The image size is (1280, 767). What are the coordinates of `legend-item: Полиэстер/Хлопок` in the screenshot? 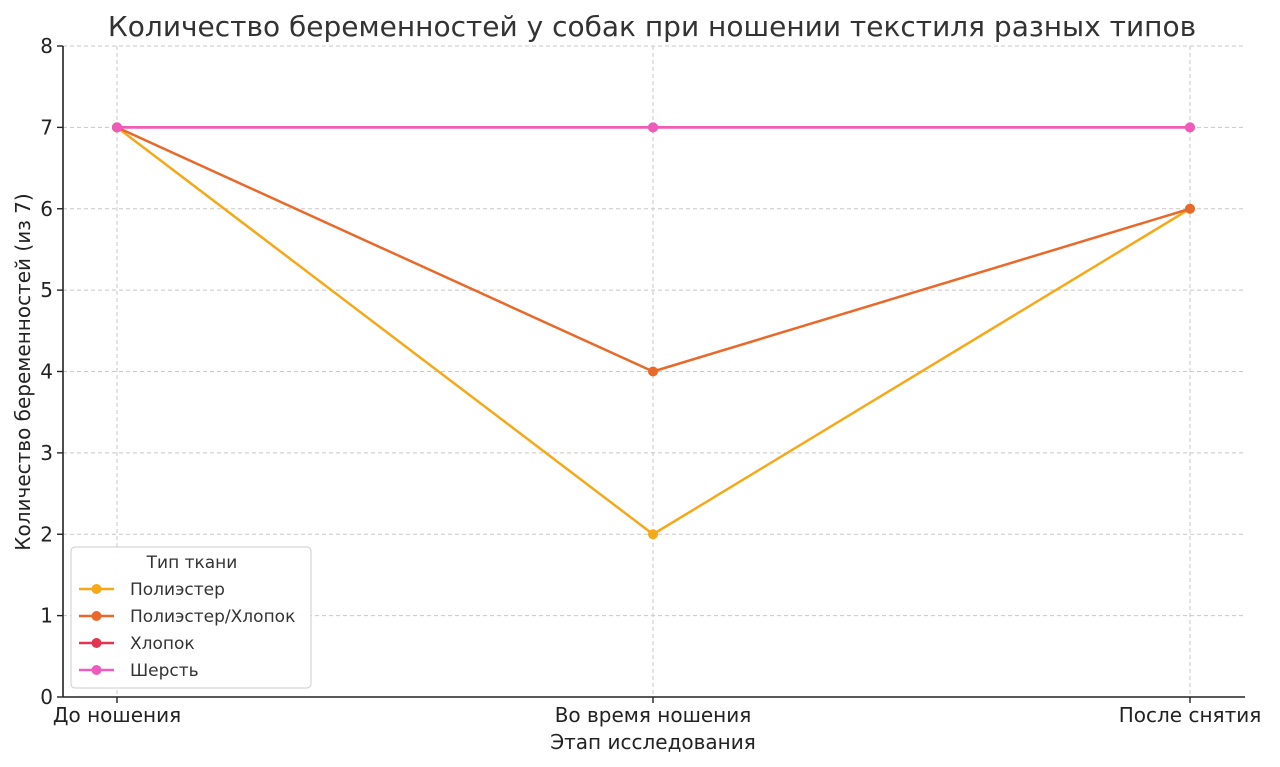 It's located at (187, 617).